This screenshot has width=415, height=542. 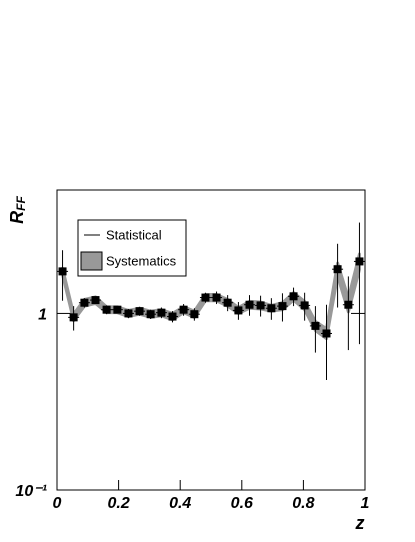 I want to click on x-tick-label: 1, so click(x=365, y=503).